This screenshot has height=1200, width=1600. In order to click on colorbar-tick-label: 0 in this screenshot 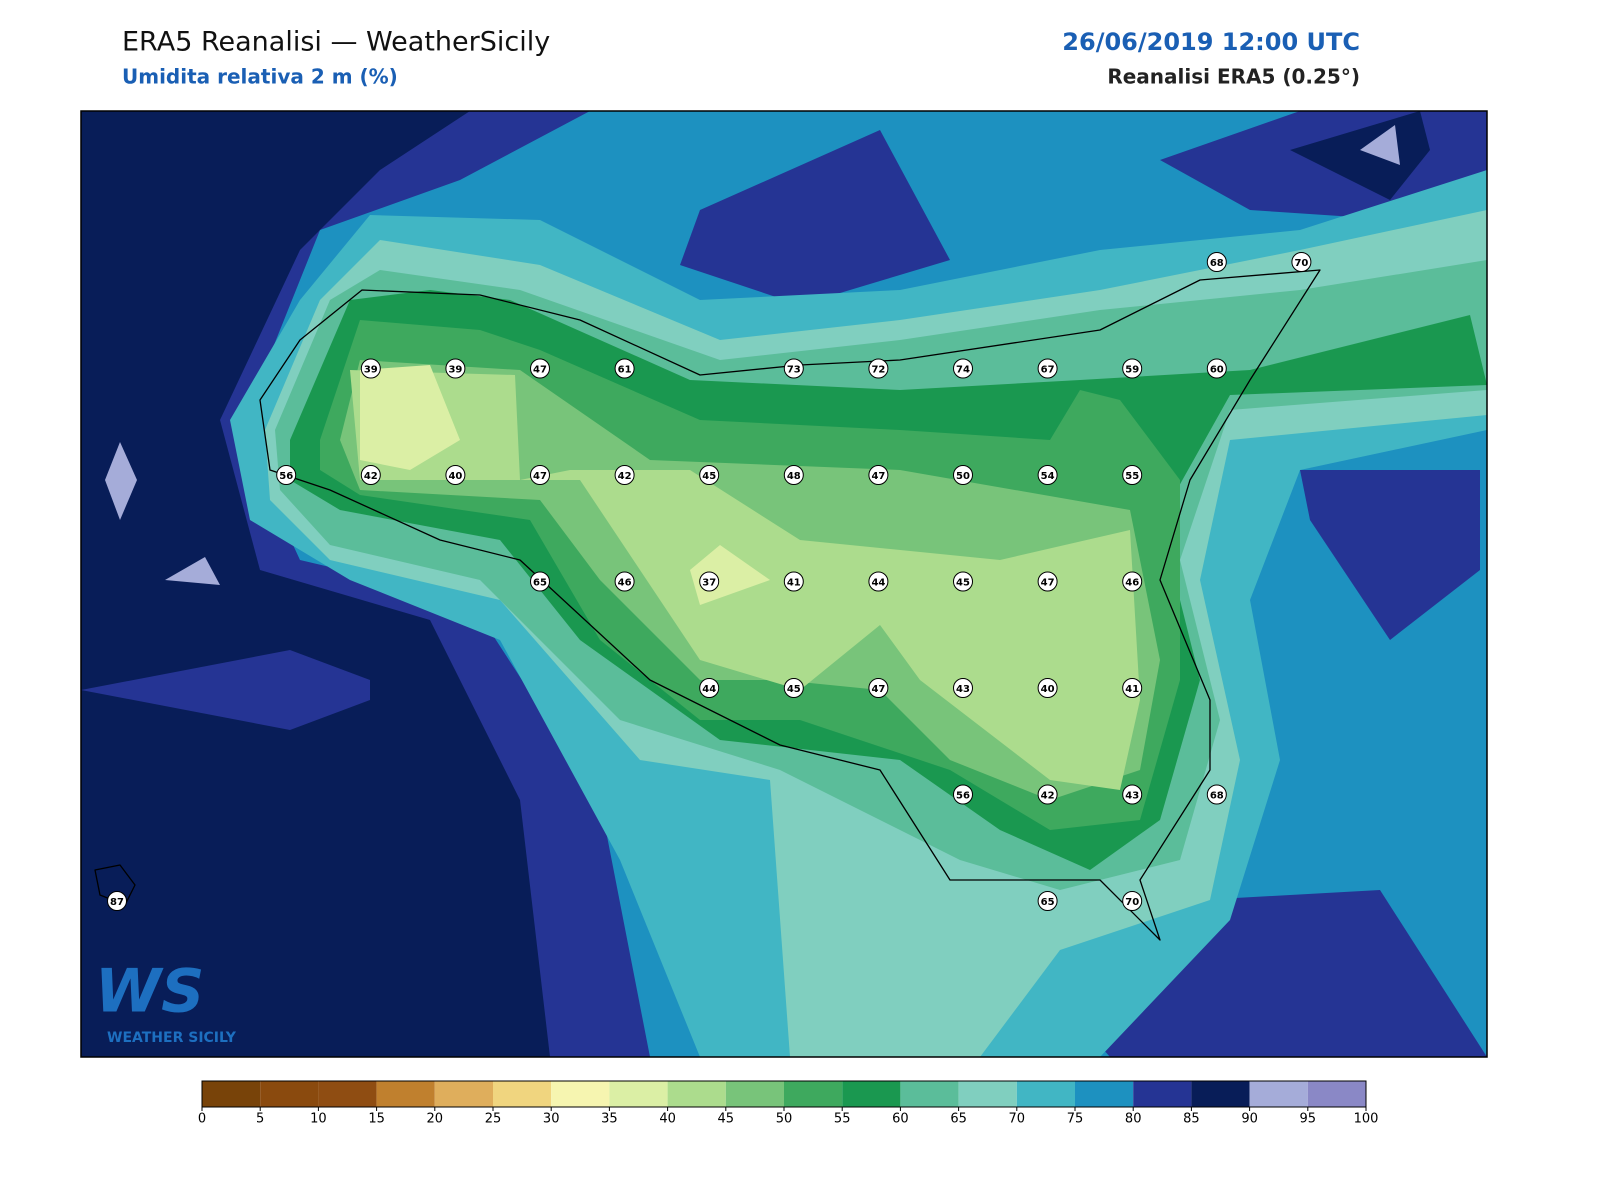, I will do `click(202, 1119)`.